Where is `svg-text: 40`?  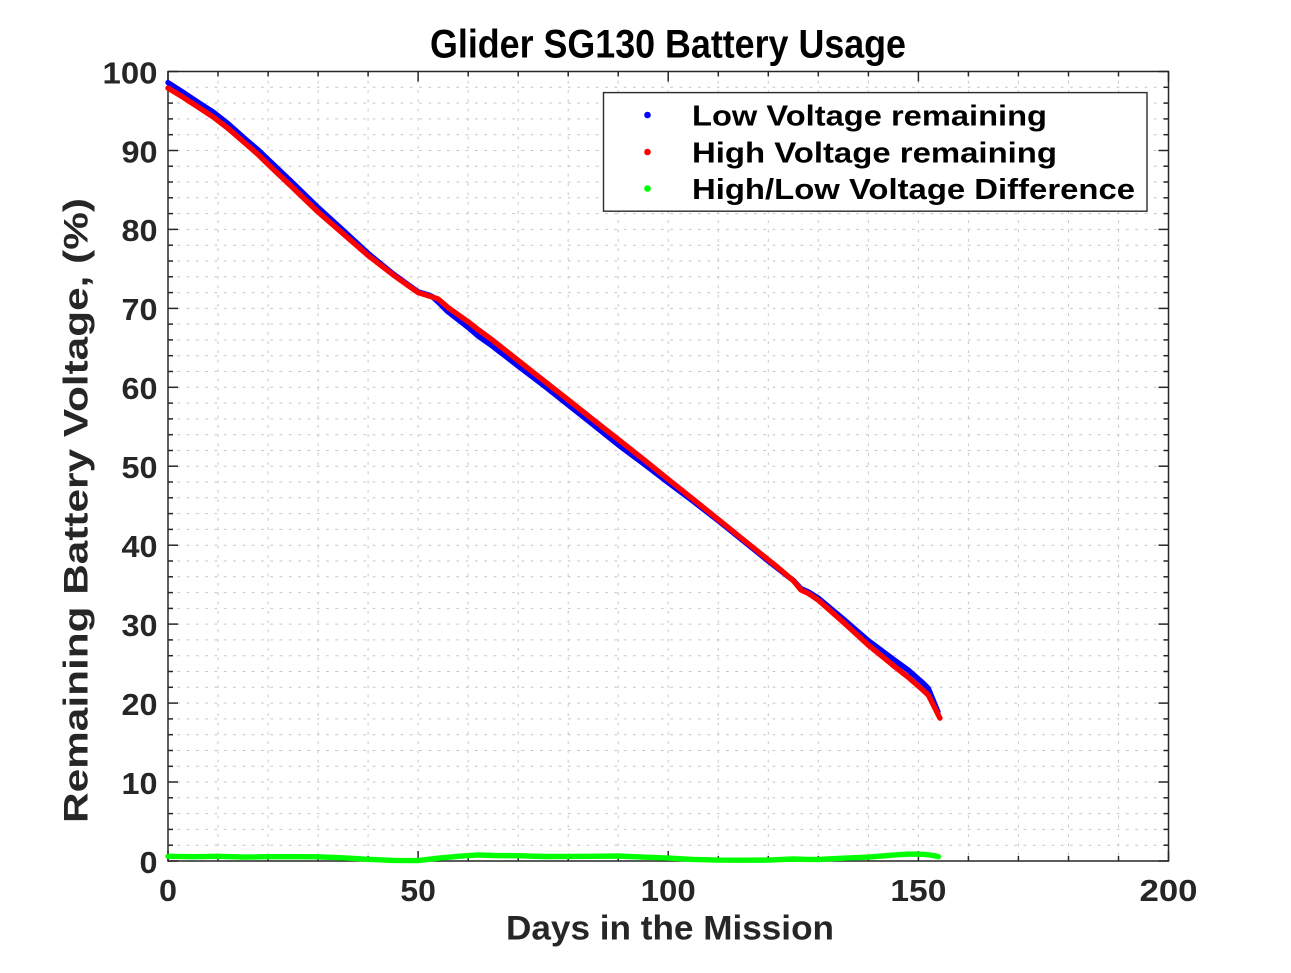
svg-text: 40 is located at coordinates (140, 546).